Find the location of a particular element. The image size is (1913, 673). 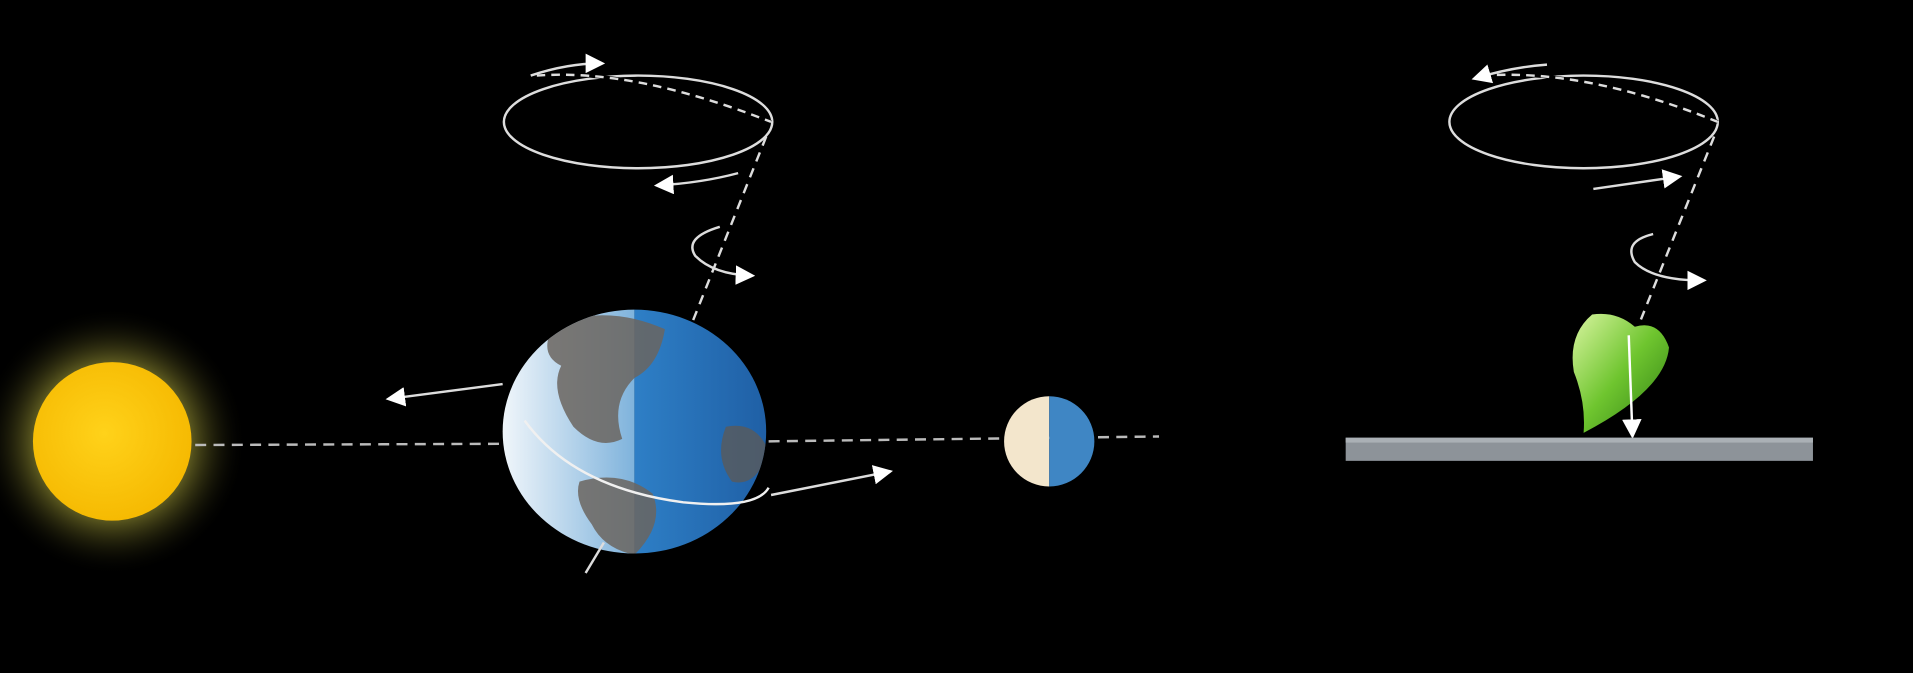

precession-ellipse is located at coordinates (638, 122).